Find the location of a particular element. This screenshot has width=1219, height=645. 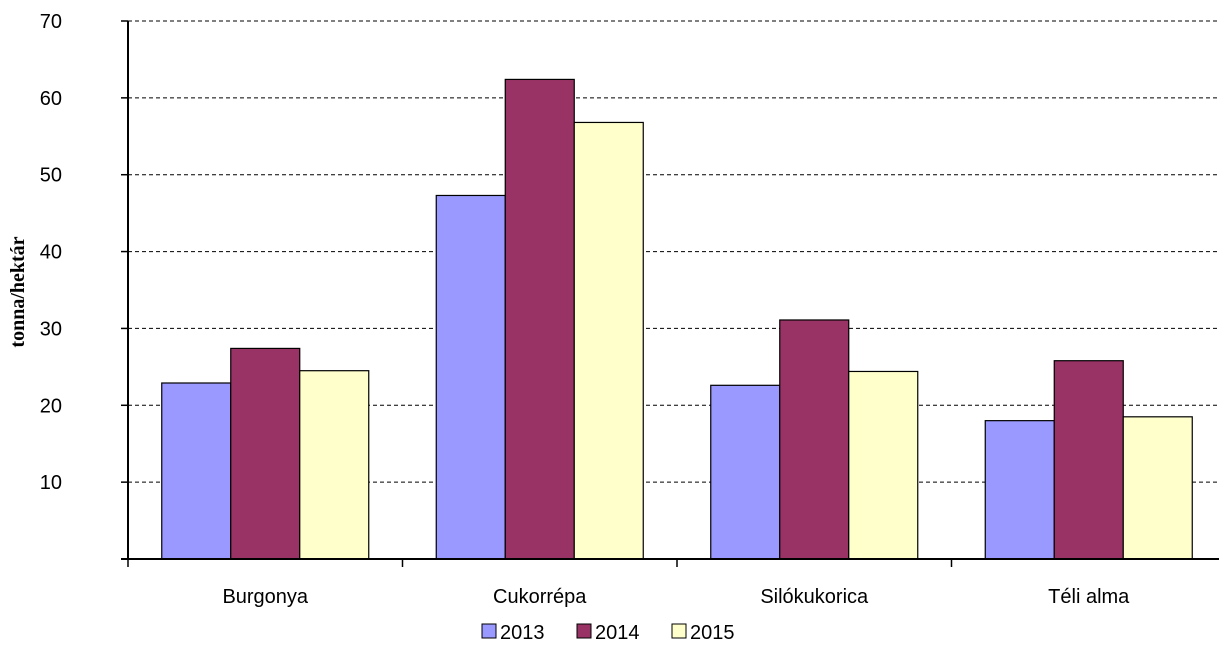

legend-swatch-2014 is located at coordinates (584, 631).